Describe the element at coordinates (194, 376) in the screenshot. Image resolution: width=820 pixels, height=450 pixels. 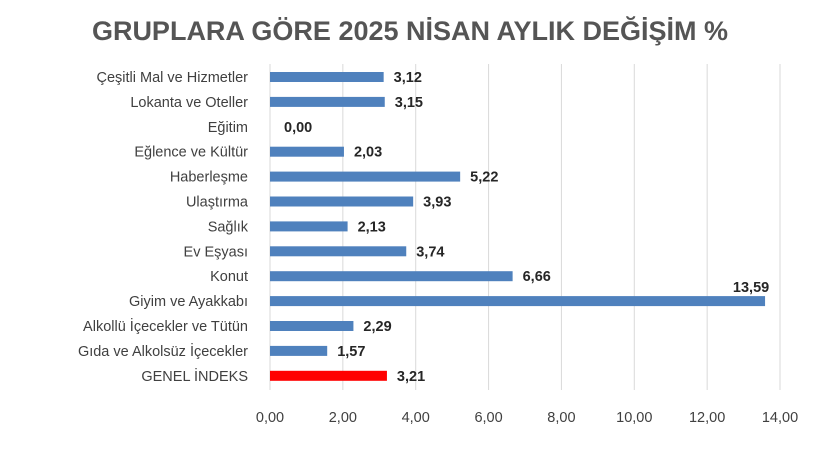
I see `category-label: GENEL İNDEKS` at that location.